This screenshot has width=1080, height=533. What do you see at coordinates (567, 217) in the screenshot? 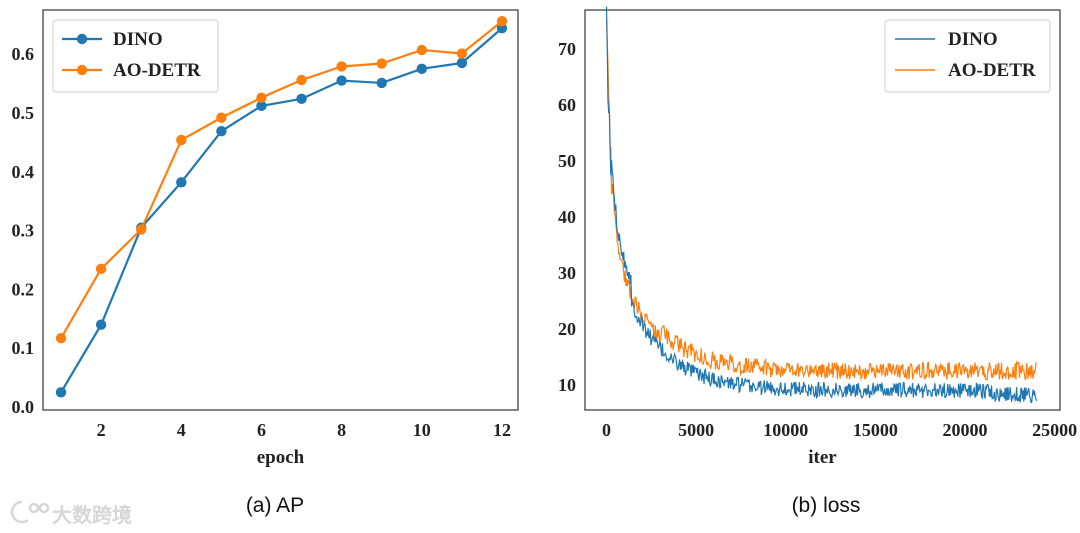
I see `loss-ytick-label: 40` at bounding box center [567, 217].